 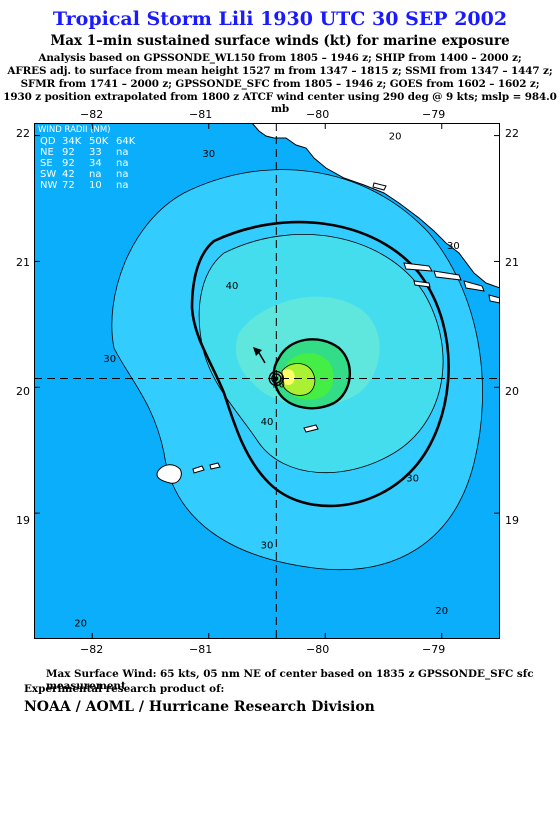 What do you see at coordinates (23, 520) in the screenshot?
I see `lat-label-left-19: 19` at bounding box center [23, 520].